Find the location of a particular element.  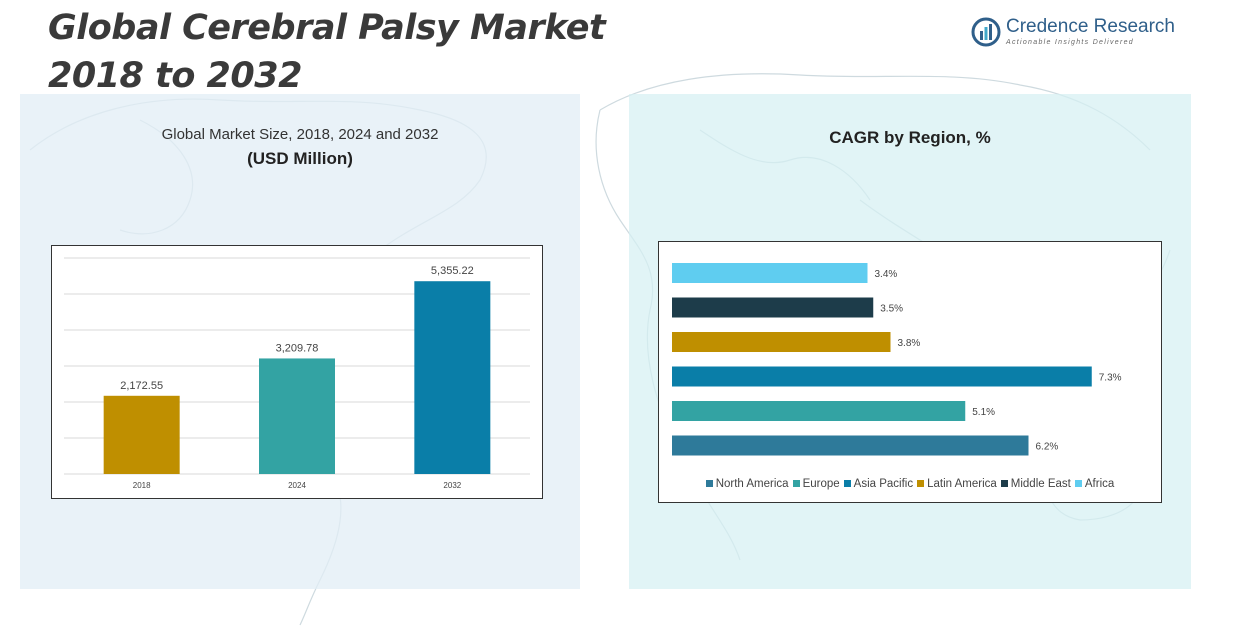

page-title-line1: Global Cerebral Palsy Market is located at coordinates (327, 28).